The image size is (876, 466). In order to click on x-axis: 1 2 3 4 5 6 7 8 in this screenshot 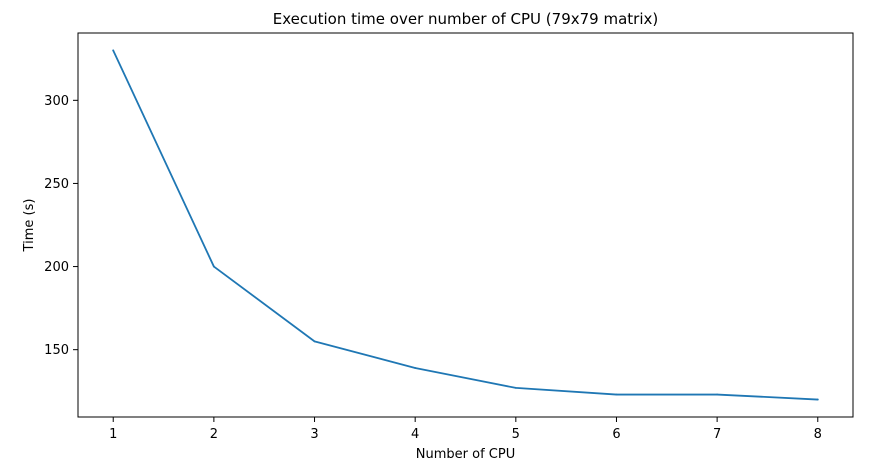, I will do `click(465, 429)`.